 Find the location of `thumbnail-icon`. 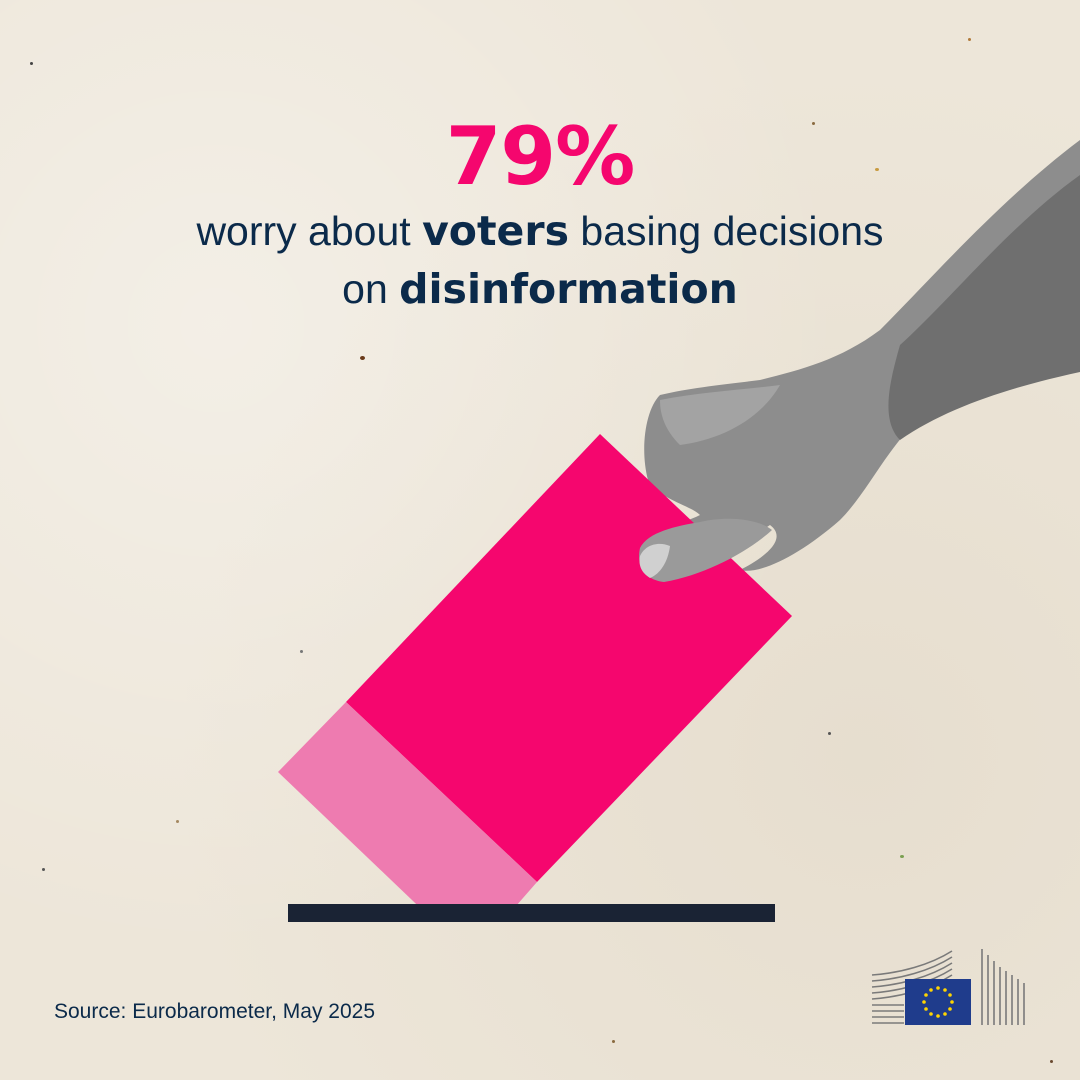

thumbnail-icon is located at coordinates (654, 560).